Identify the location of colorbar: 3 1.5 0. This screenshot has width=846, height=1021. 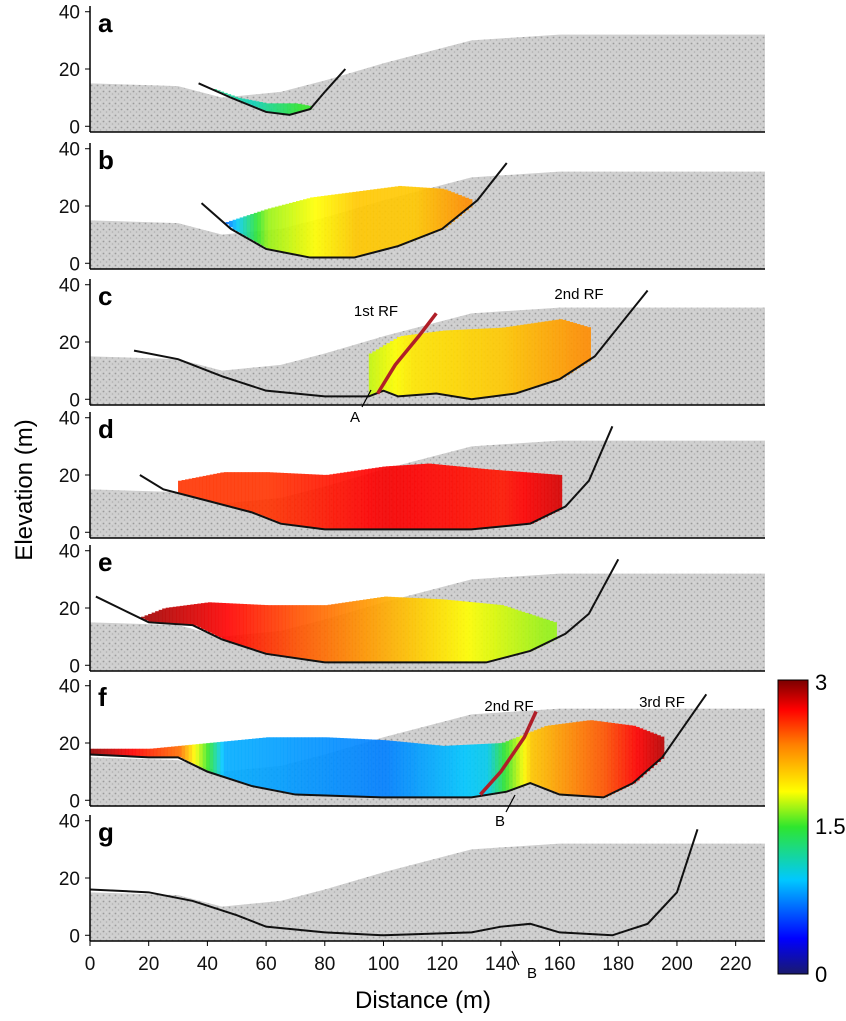
(811, 828).